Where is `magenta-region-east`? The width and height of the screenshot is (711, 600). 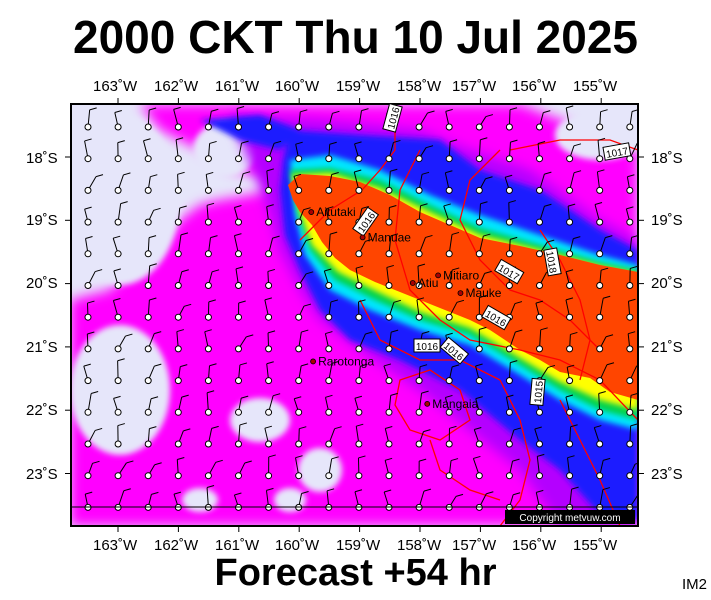
magenta-region-east is located at coordinates (240, 370).